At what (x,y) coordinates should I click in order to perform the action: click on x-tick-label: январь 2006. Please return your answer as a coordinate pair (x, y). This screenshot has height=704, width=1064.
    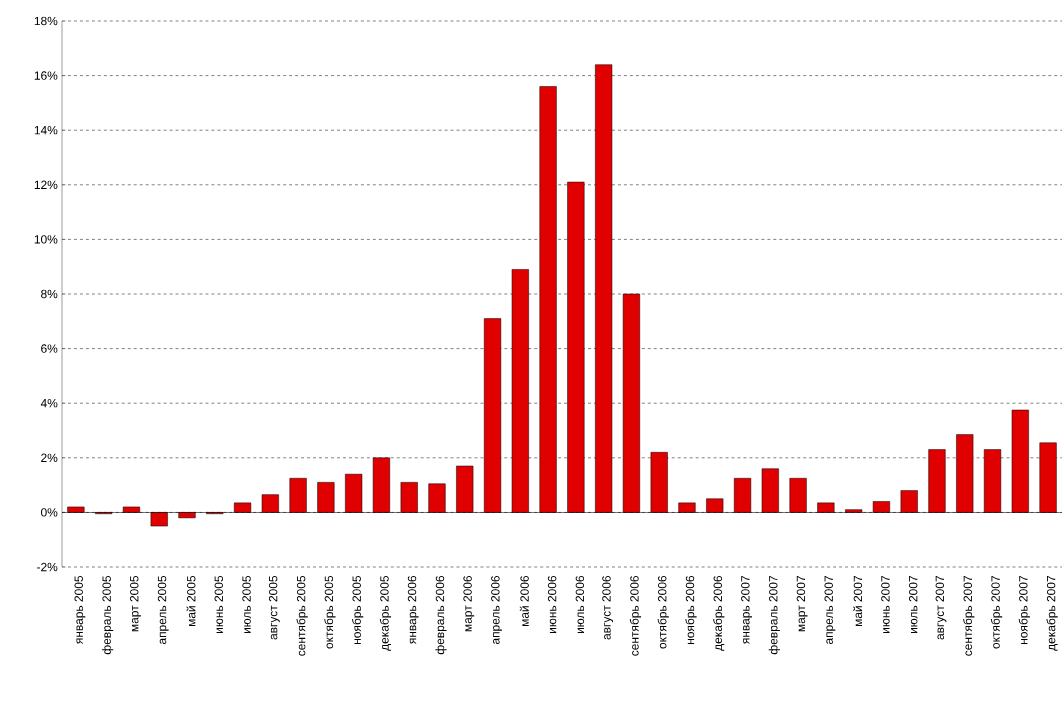
    Looking at the image, I should click on (413, 610).